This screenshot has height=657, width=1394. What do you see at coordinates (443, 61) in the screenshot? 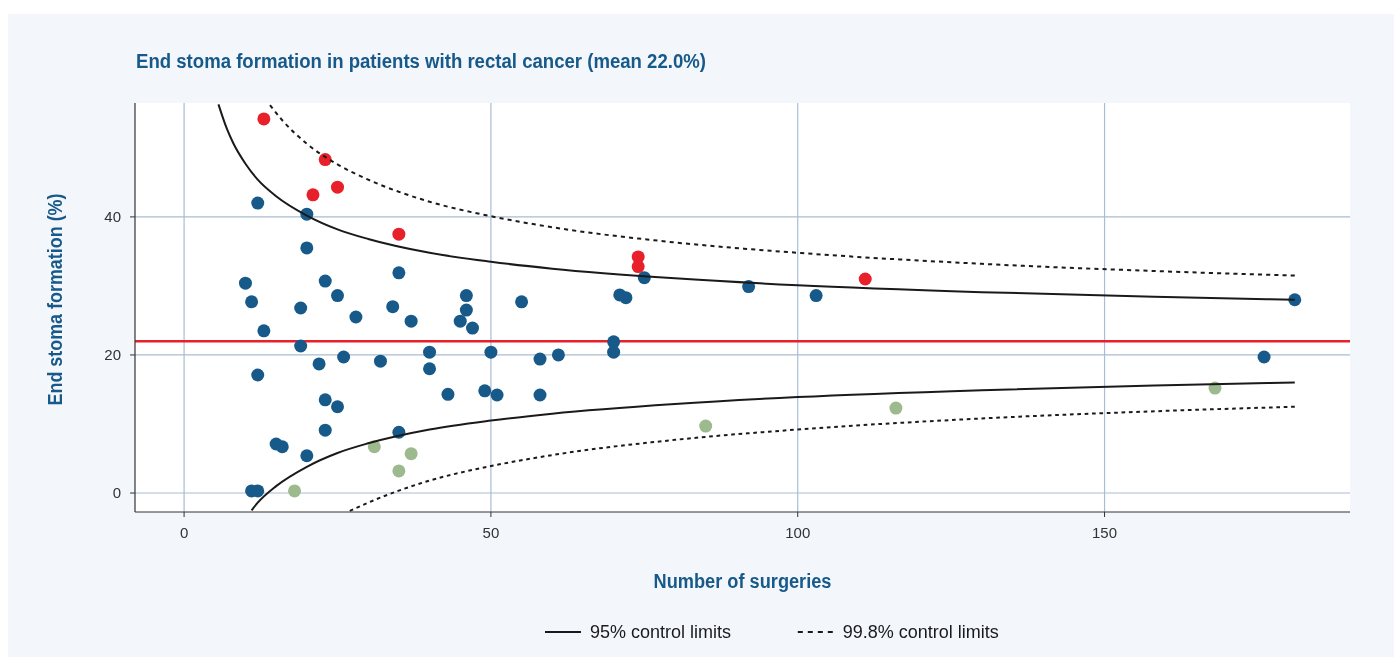
I see `chart-title: End stoma formation in patients with rectal cancer (mean 22.0%)` at bounding box center [443, 61].